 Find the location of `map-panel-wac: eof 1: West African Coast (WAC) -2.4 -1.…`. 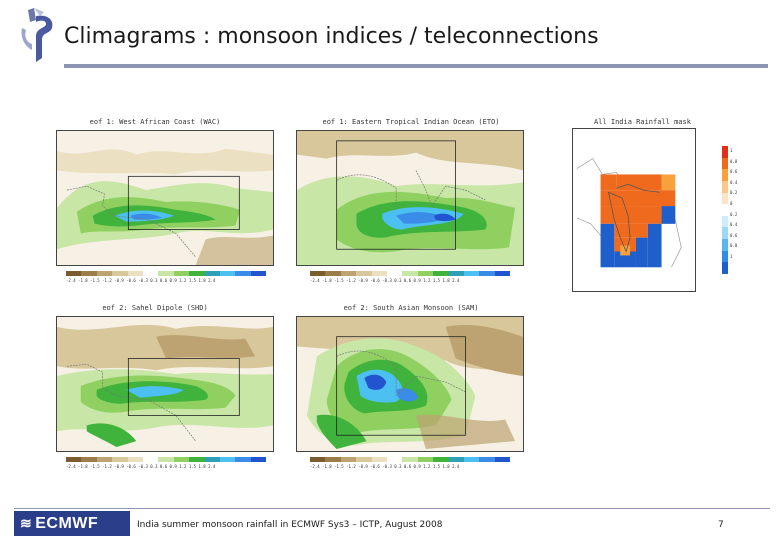

map-panel-wac: eof 1: West African Coast (WAC) -2.4 -1.… is located at coordinates (155, 206).